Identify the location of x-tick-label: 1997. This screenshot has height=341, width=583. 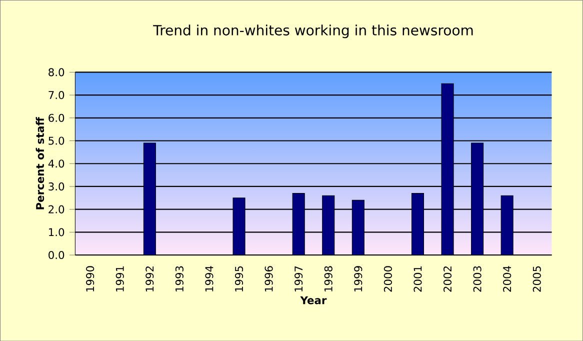
(298, 279).